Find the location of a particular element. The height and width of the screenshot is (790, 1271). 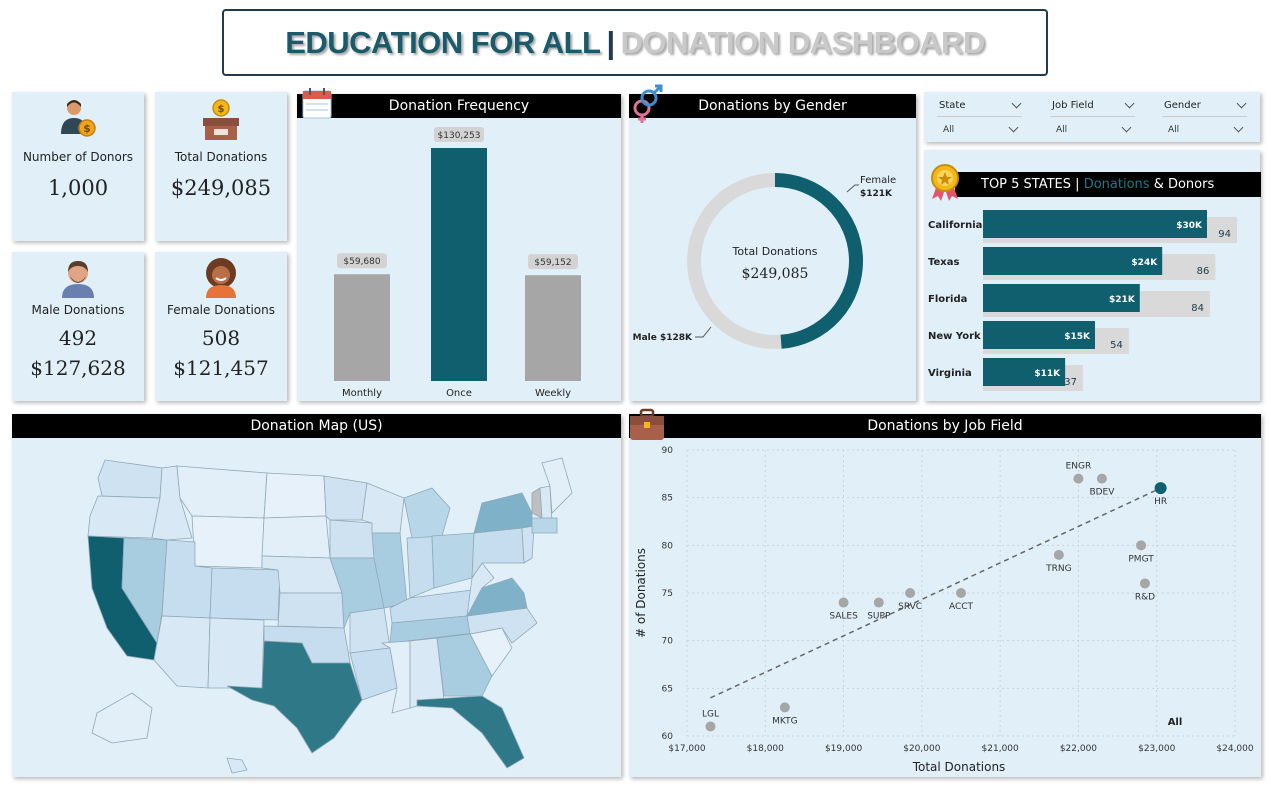

scatter-x-tick: $18,000 is located at coordinates (765, 749).